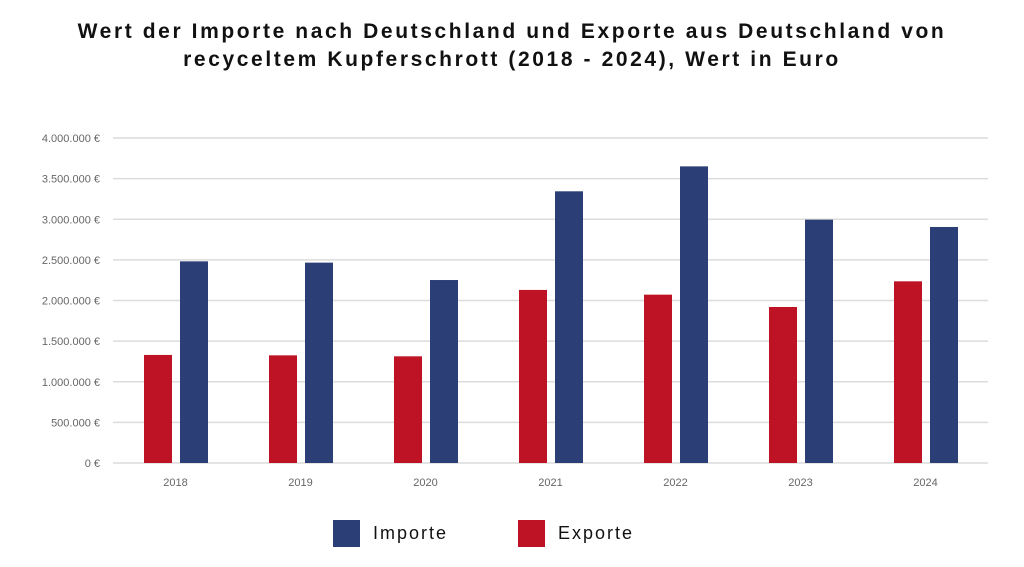  Describe the element at coordinates (944, 344) in the screenshot. I see `bar-importe-2024` at that location.